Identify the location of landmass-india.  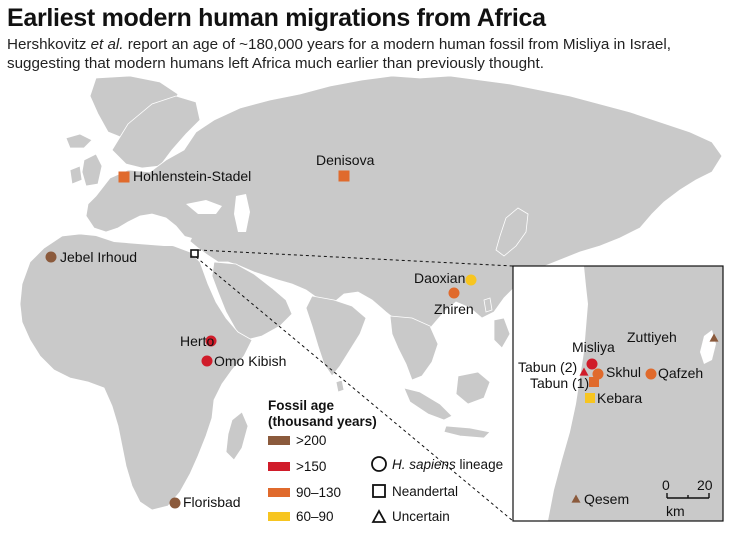
(336, 336).